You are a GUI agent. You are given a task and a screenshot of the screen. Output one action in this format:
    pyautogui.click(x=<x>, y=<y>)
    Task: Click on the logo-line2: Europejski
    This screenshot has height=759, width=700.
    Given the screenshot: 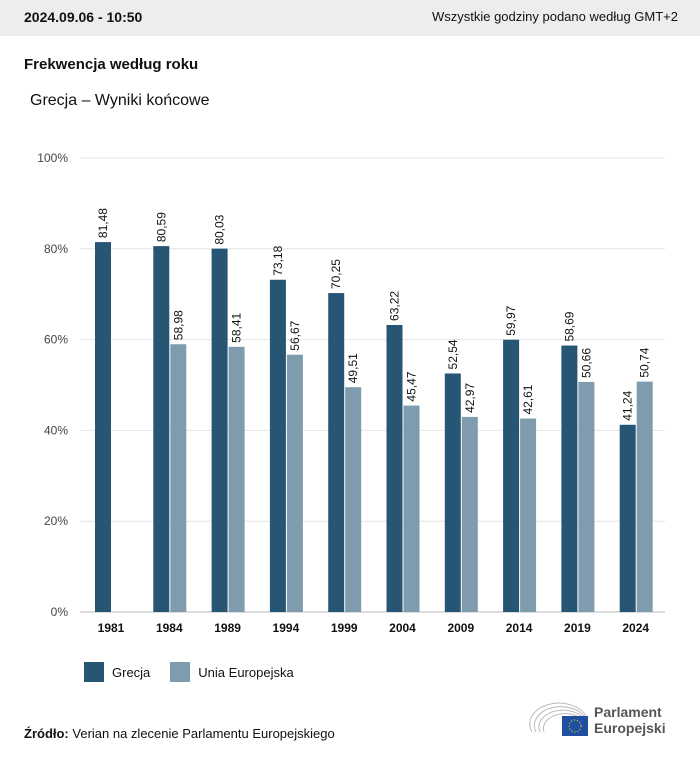 What is the action you would take?
    pyautogui.click(x=630, y=728)
    